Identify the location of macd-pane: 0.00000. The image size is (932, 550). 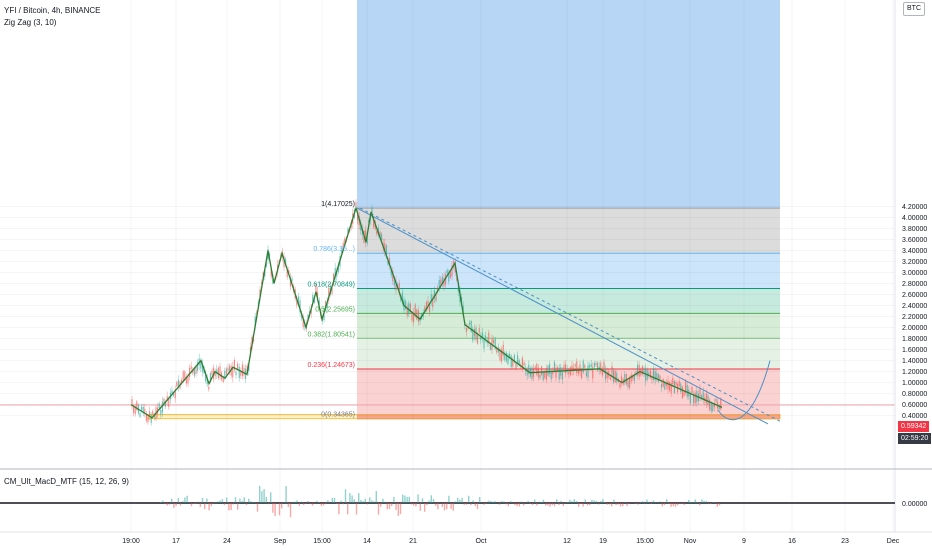
(466, 493).